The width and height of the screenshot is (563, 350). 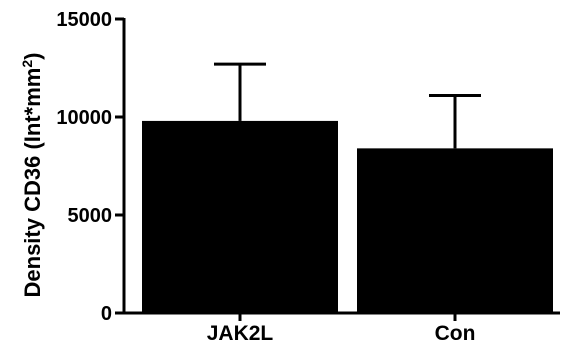 What do you see at coordinates (32, 183) in the screenshot?
I see `y-axis-title-main: Density CD36 (Int*mm` at bounding box center [32, 183].